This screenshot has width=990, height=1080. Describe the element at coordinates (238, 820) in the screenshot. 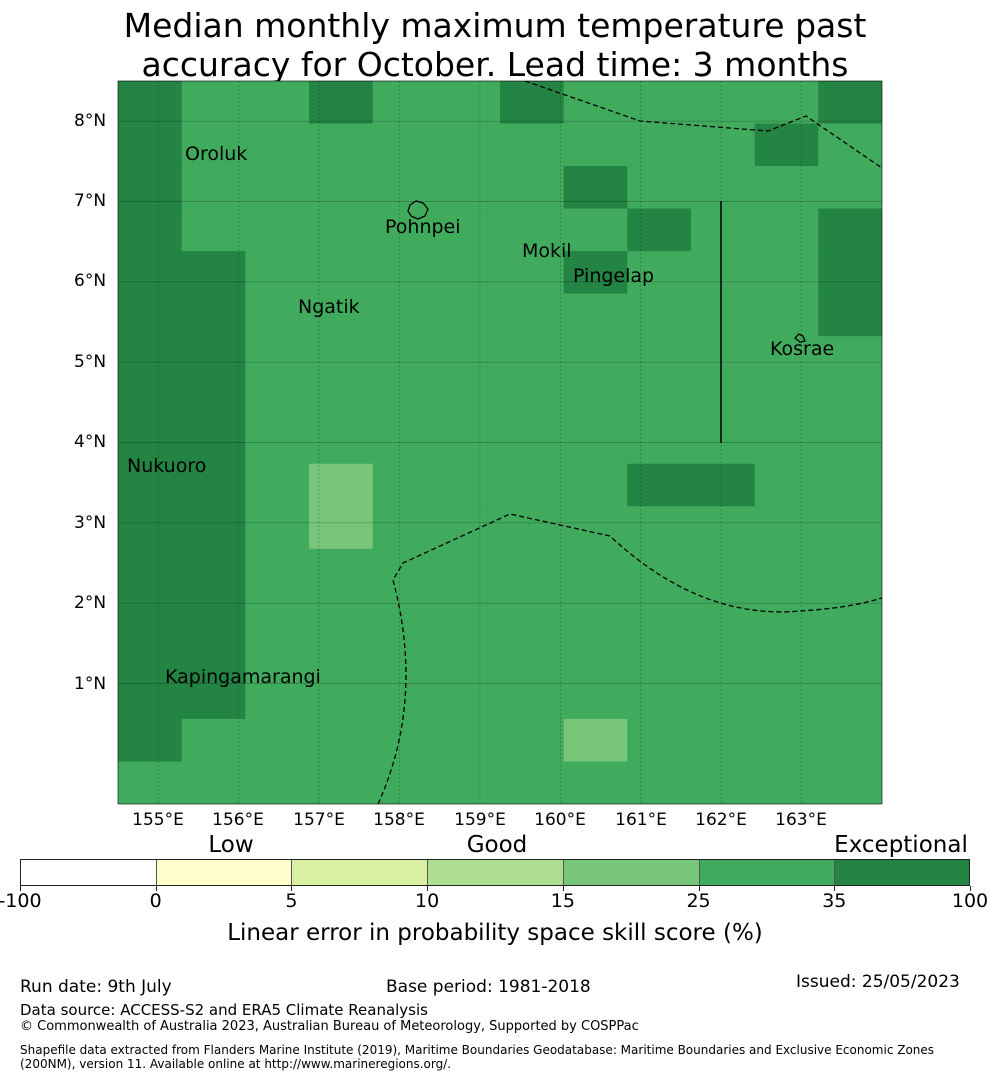

I see `lon-label-156e: 156°E` at that location.